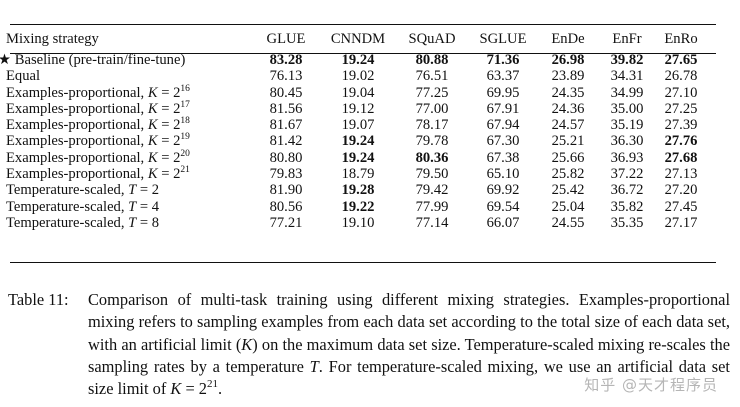 The image size is (740, 407). Describe the element at coordinates (125, 173) in the screenshot. I see `row-label: Examples-proportional, K = 221` at that location.